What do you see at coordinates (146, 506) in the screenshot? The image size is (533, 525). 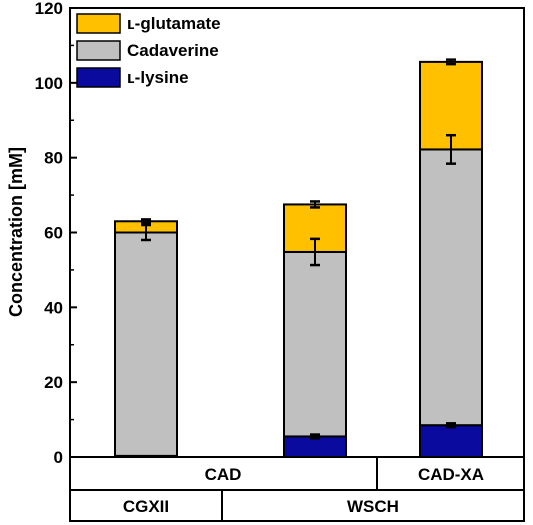 I see `group-label-cgxii: CGXII` at bounding box center [146, 506].